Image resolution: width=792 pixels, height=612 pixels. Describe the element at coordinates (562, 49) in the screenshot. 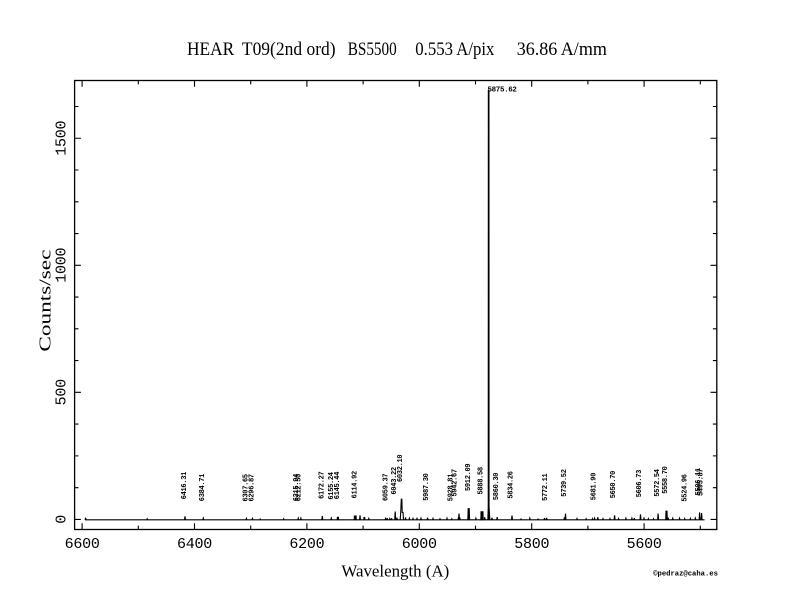

I see `svg-text: 36.86 A/mm` at that location.